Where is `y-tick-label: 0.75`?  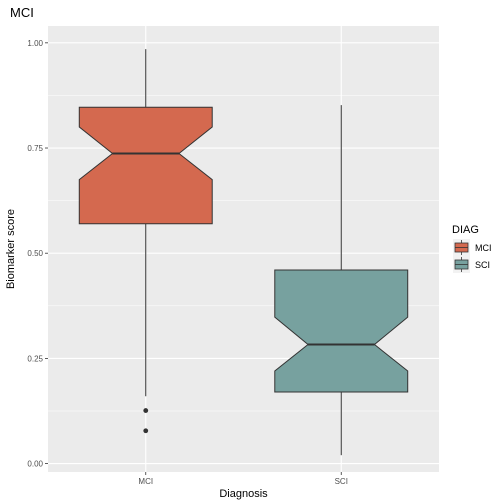
y-tick-label: 0.75 is located at coordinates (35, 148).